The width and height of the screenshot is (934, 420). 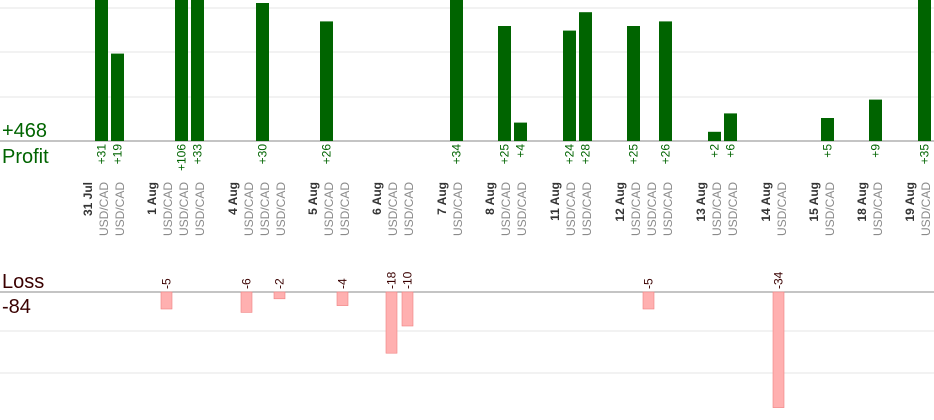 I want to click on profit-value-label: +6, so click(x=731, y=151).